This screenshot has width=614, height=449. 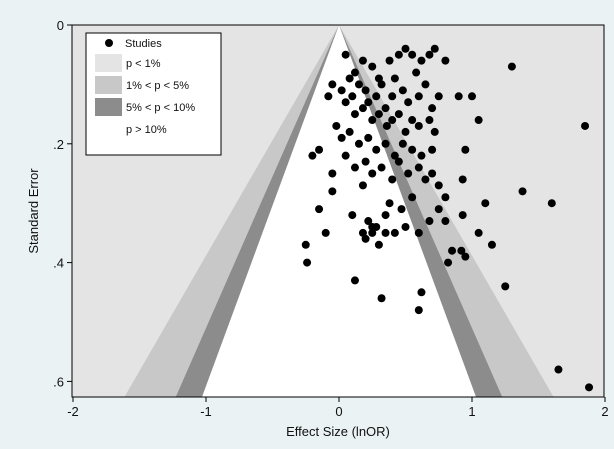 What do you see at coordinates (471, 411) in the screenshot?
I see `x-tick-label: 1` at bounding box center [471, 411].